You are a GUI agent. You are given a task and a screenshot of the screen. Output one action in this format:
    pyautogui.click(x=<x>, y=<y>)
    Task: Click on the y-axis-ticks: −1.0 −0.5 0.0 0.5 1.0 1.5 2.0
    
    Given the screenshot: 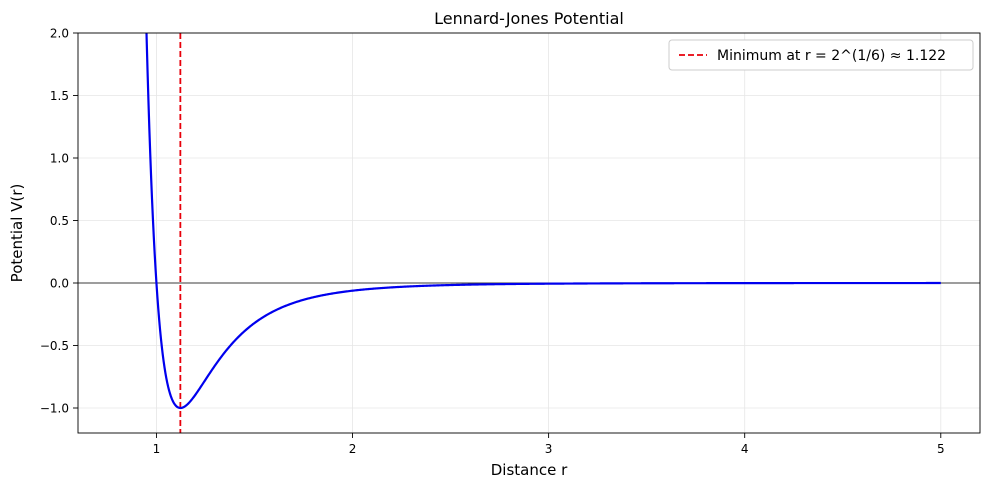 What is the action you would take?
    pyautogui.click(x=59, y=221)
    